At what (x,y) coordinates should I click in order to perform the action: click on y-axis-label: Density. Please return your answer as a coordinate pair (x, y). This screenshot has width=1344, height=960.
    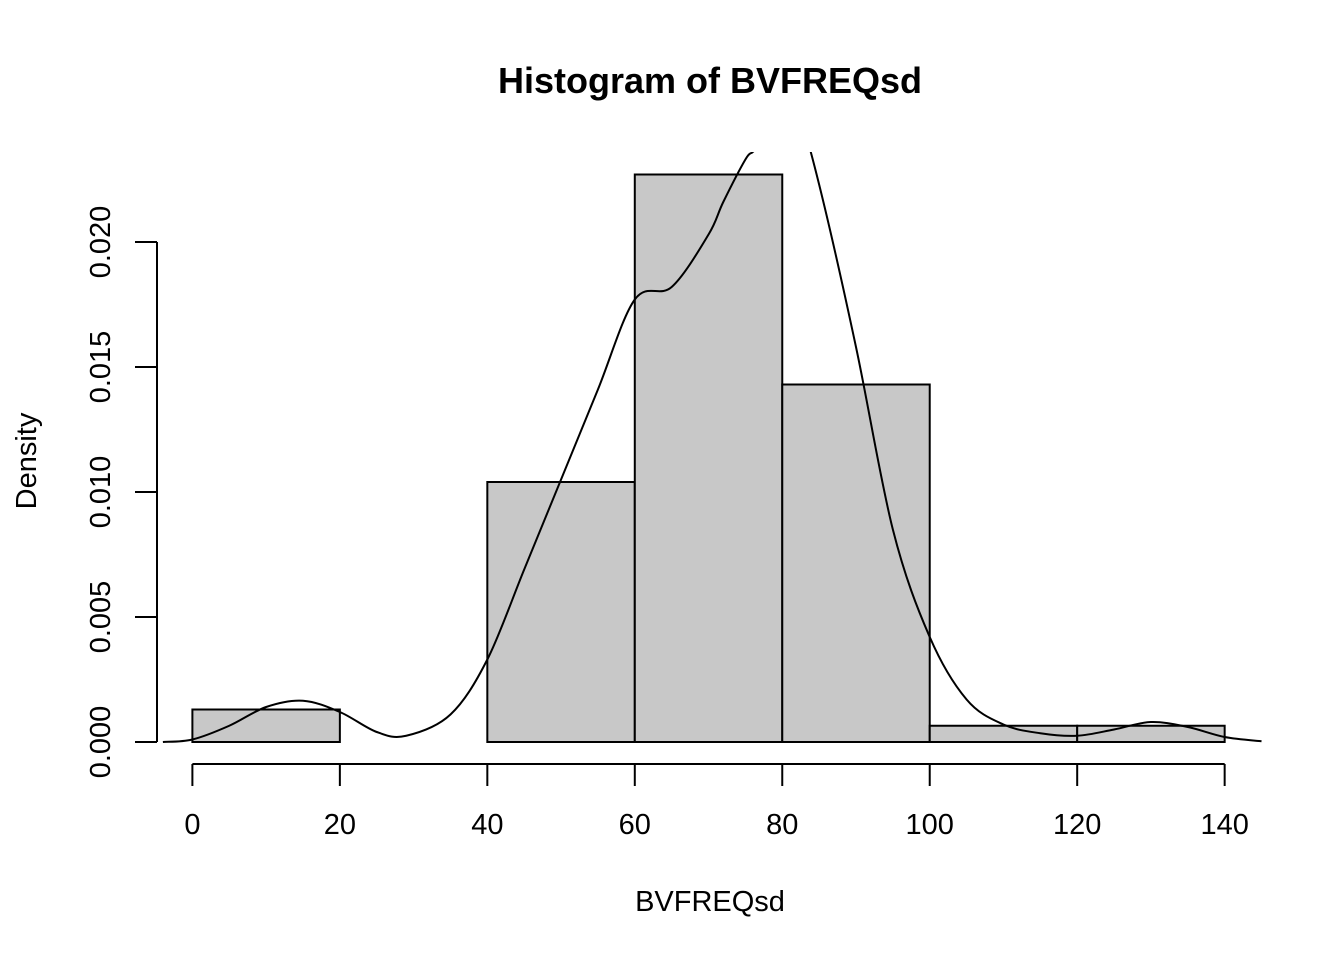
    Looking at the image, I should click on (27, 460).